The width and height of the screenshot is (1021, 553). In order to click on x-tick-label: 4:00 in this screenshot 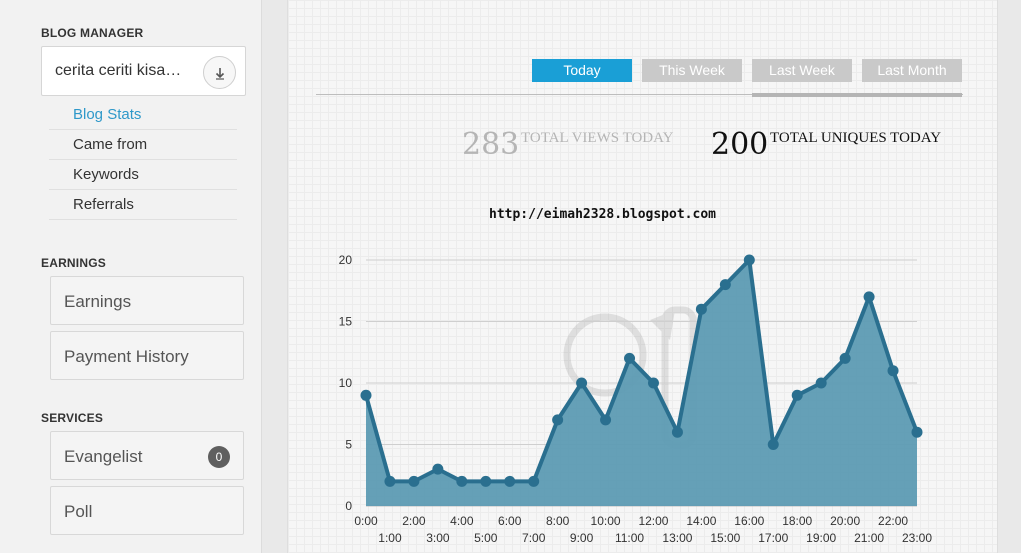, I will do `click(462, 521)`.